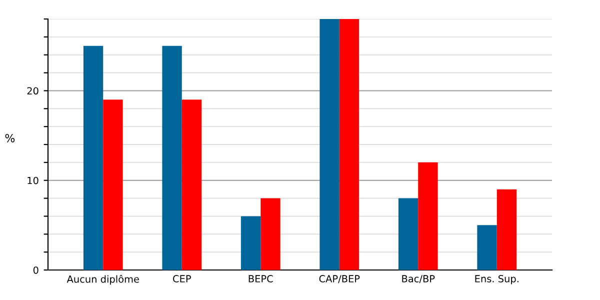 This screenshot has height=300, width=600. What do you see at coordinates (182, 278) in the screenshot?
I see `x-tick-label: CEP` at bounding box center [182, 278].